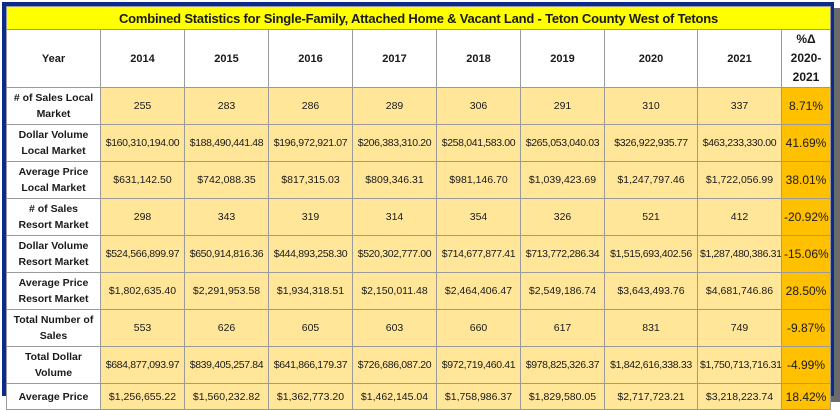 This screenshot has height=410, width=840. I want to click on table-cell: 283, so click(226, 106).